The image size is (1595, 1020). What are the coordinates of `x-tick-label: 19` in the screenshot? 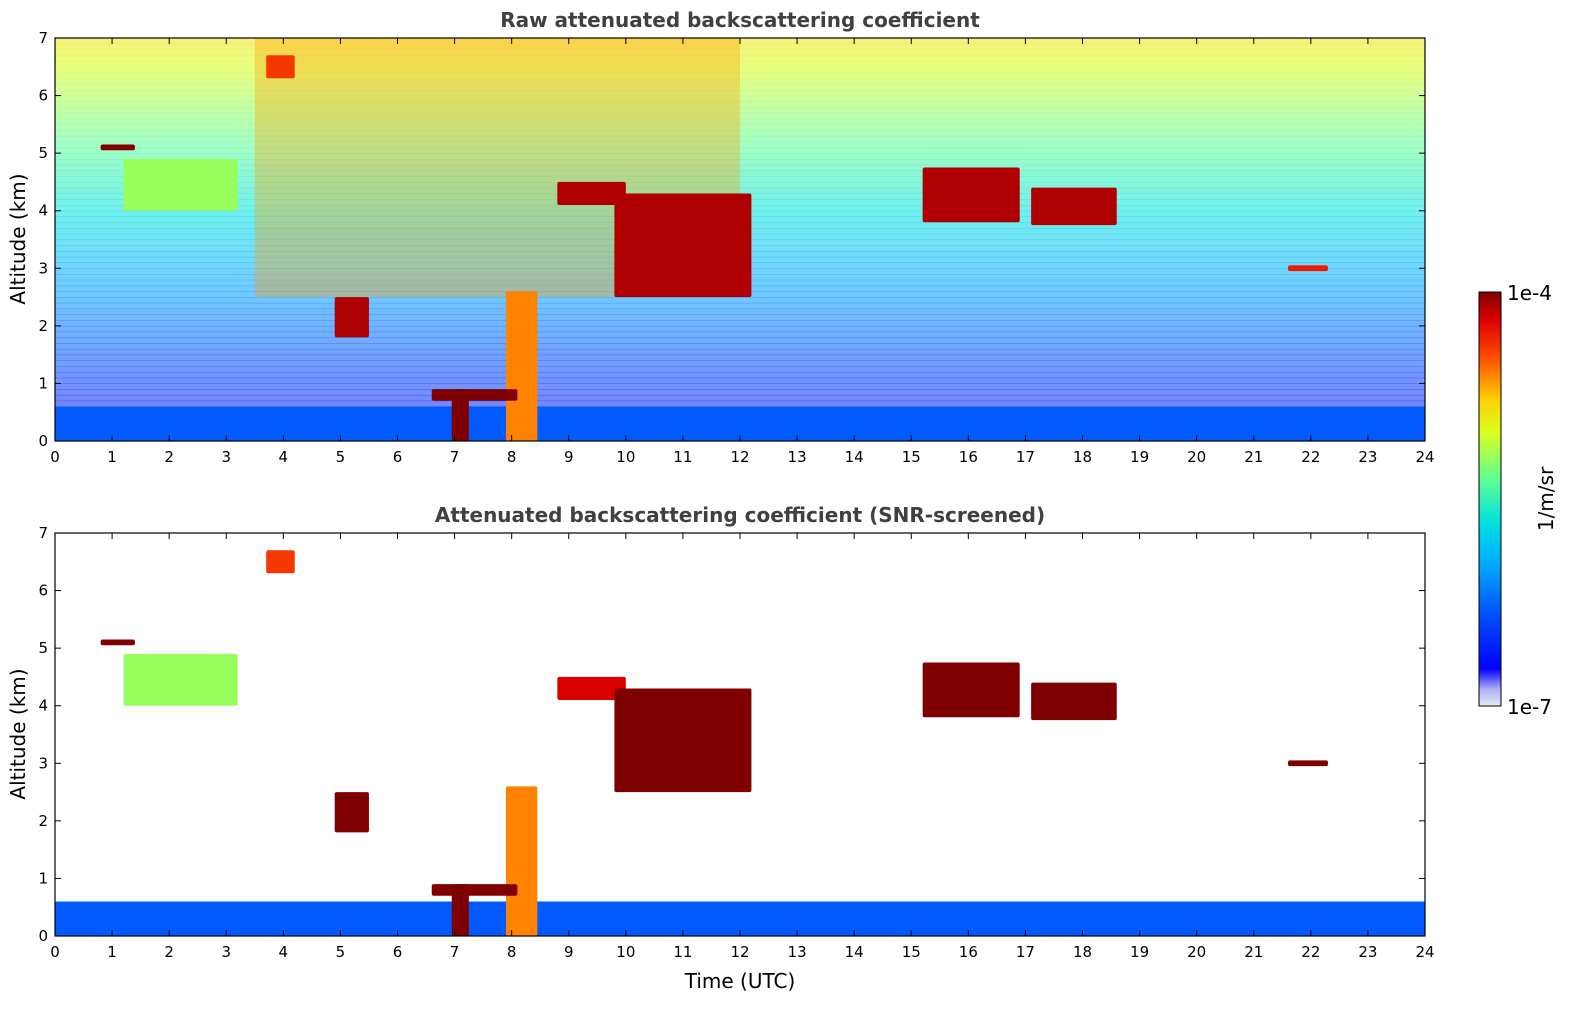 It's located at (1139, 952).